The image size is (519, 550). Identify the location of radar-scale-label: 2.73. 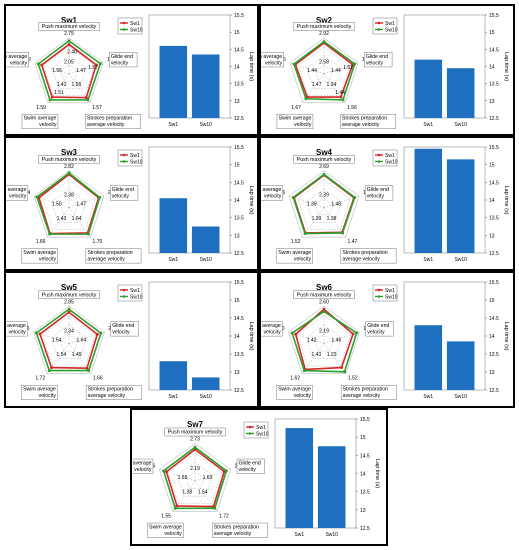
(195, 440).